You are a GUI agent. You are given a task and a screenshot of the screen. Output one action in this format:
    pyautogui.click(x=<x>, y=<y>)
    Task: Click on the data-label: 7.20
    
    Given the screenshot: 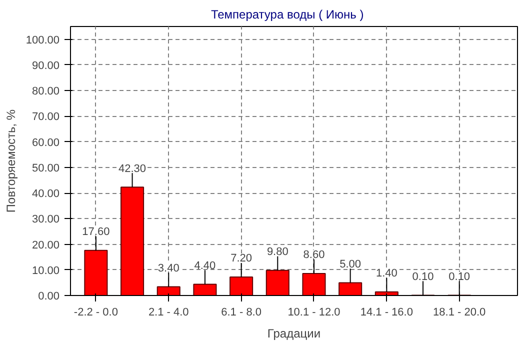 What is the action you would take?
    pyautogui.click(x=241, y=258)
    